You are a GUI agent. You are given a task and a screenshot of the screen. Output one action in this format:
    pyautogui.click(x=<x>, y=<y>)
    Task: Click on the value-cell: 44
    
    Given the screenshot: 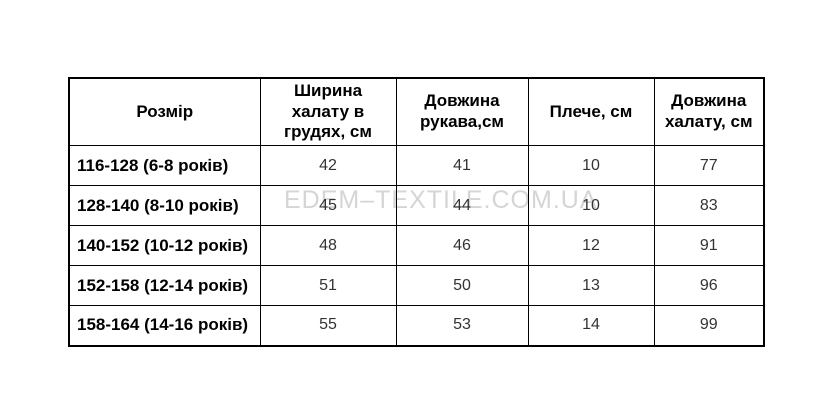 What is the action you would take?
    pyautogui.click(x=462, y=206)
    